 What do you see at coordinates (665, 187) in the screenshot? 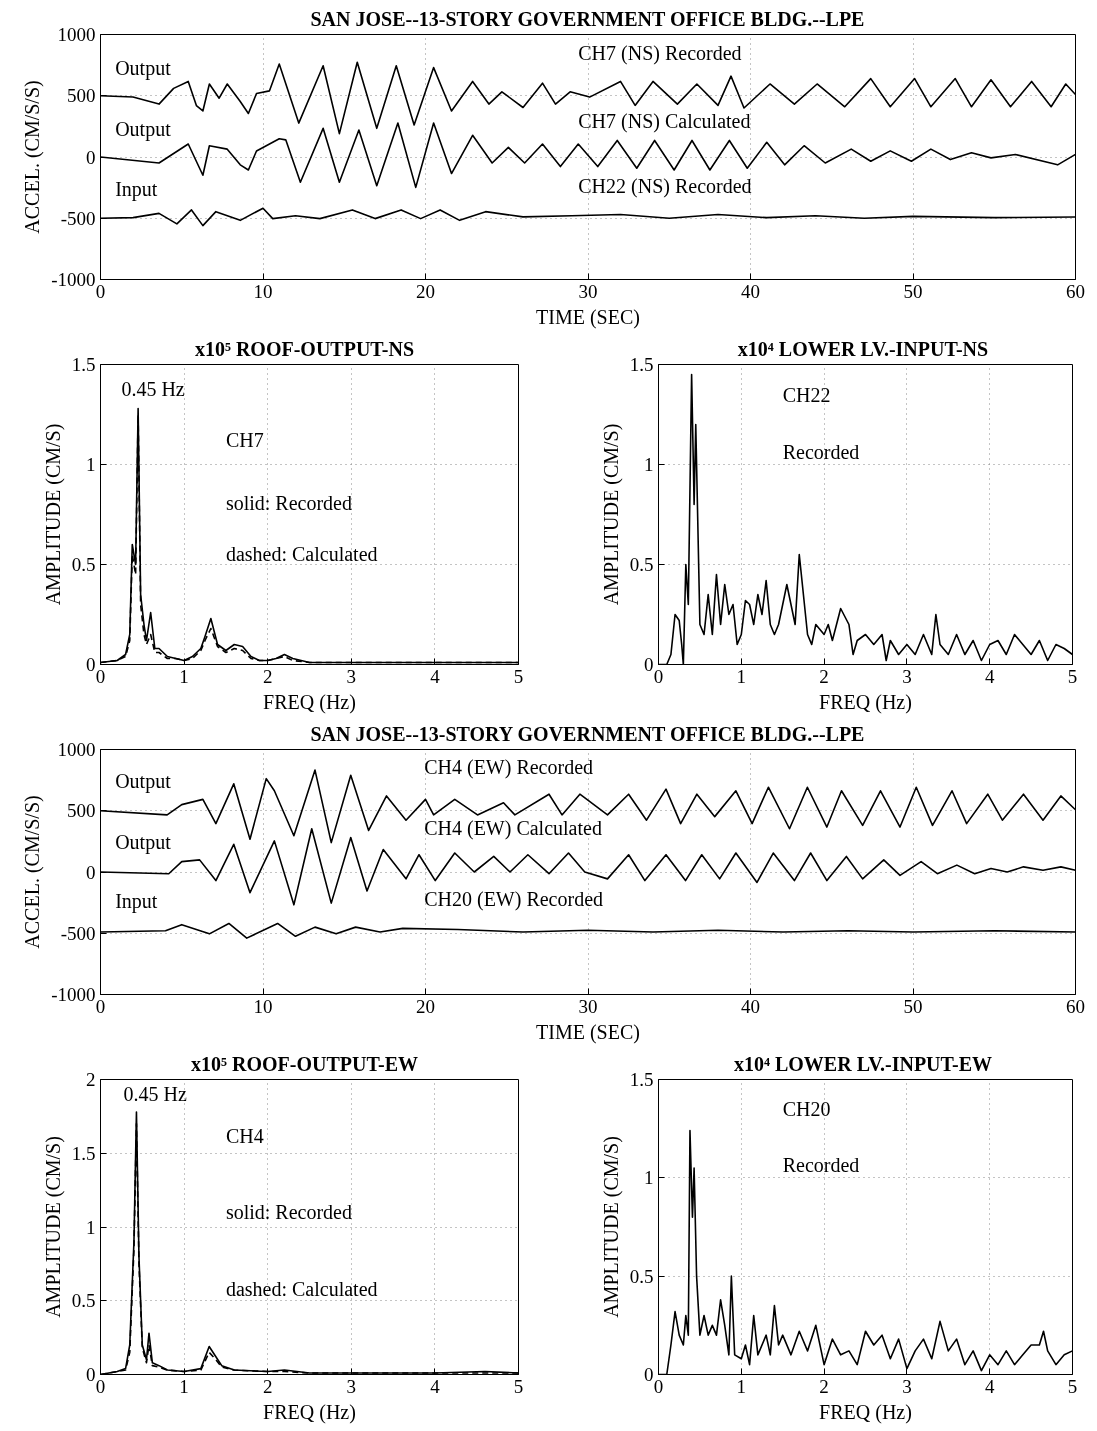
I see `annotation: CH22 (NS) Recorded` at bounding box center [665, 187].